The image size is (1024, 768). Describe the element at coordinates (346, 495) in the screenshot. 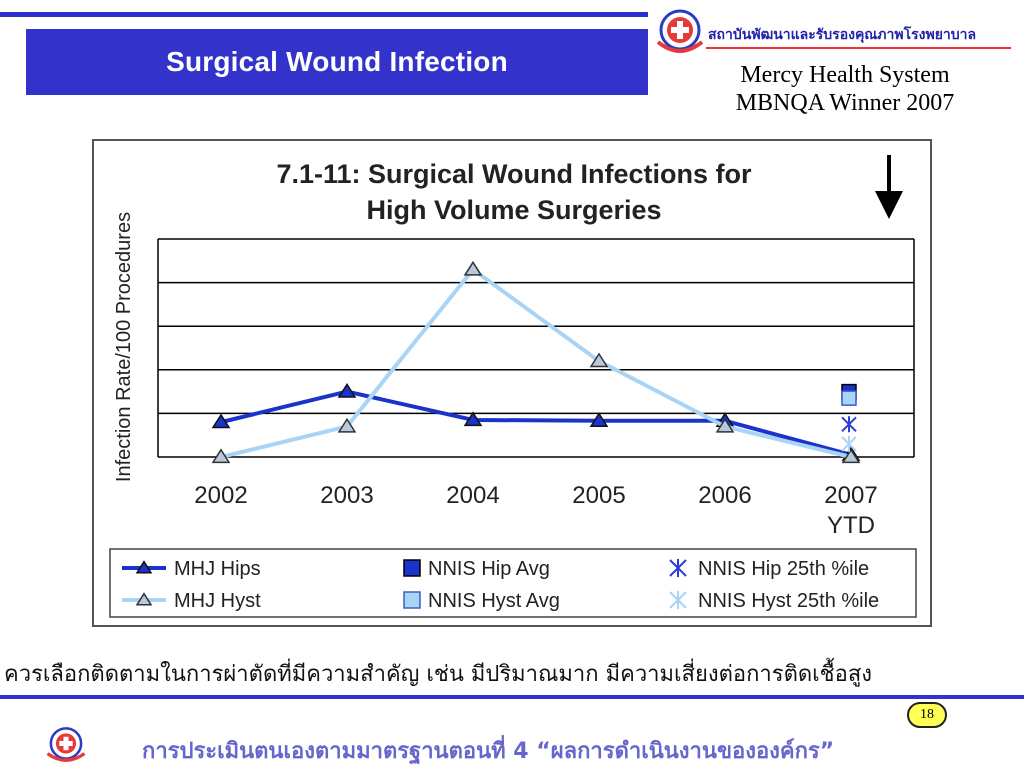

I see `x-tick-label: 2003` at that location.